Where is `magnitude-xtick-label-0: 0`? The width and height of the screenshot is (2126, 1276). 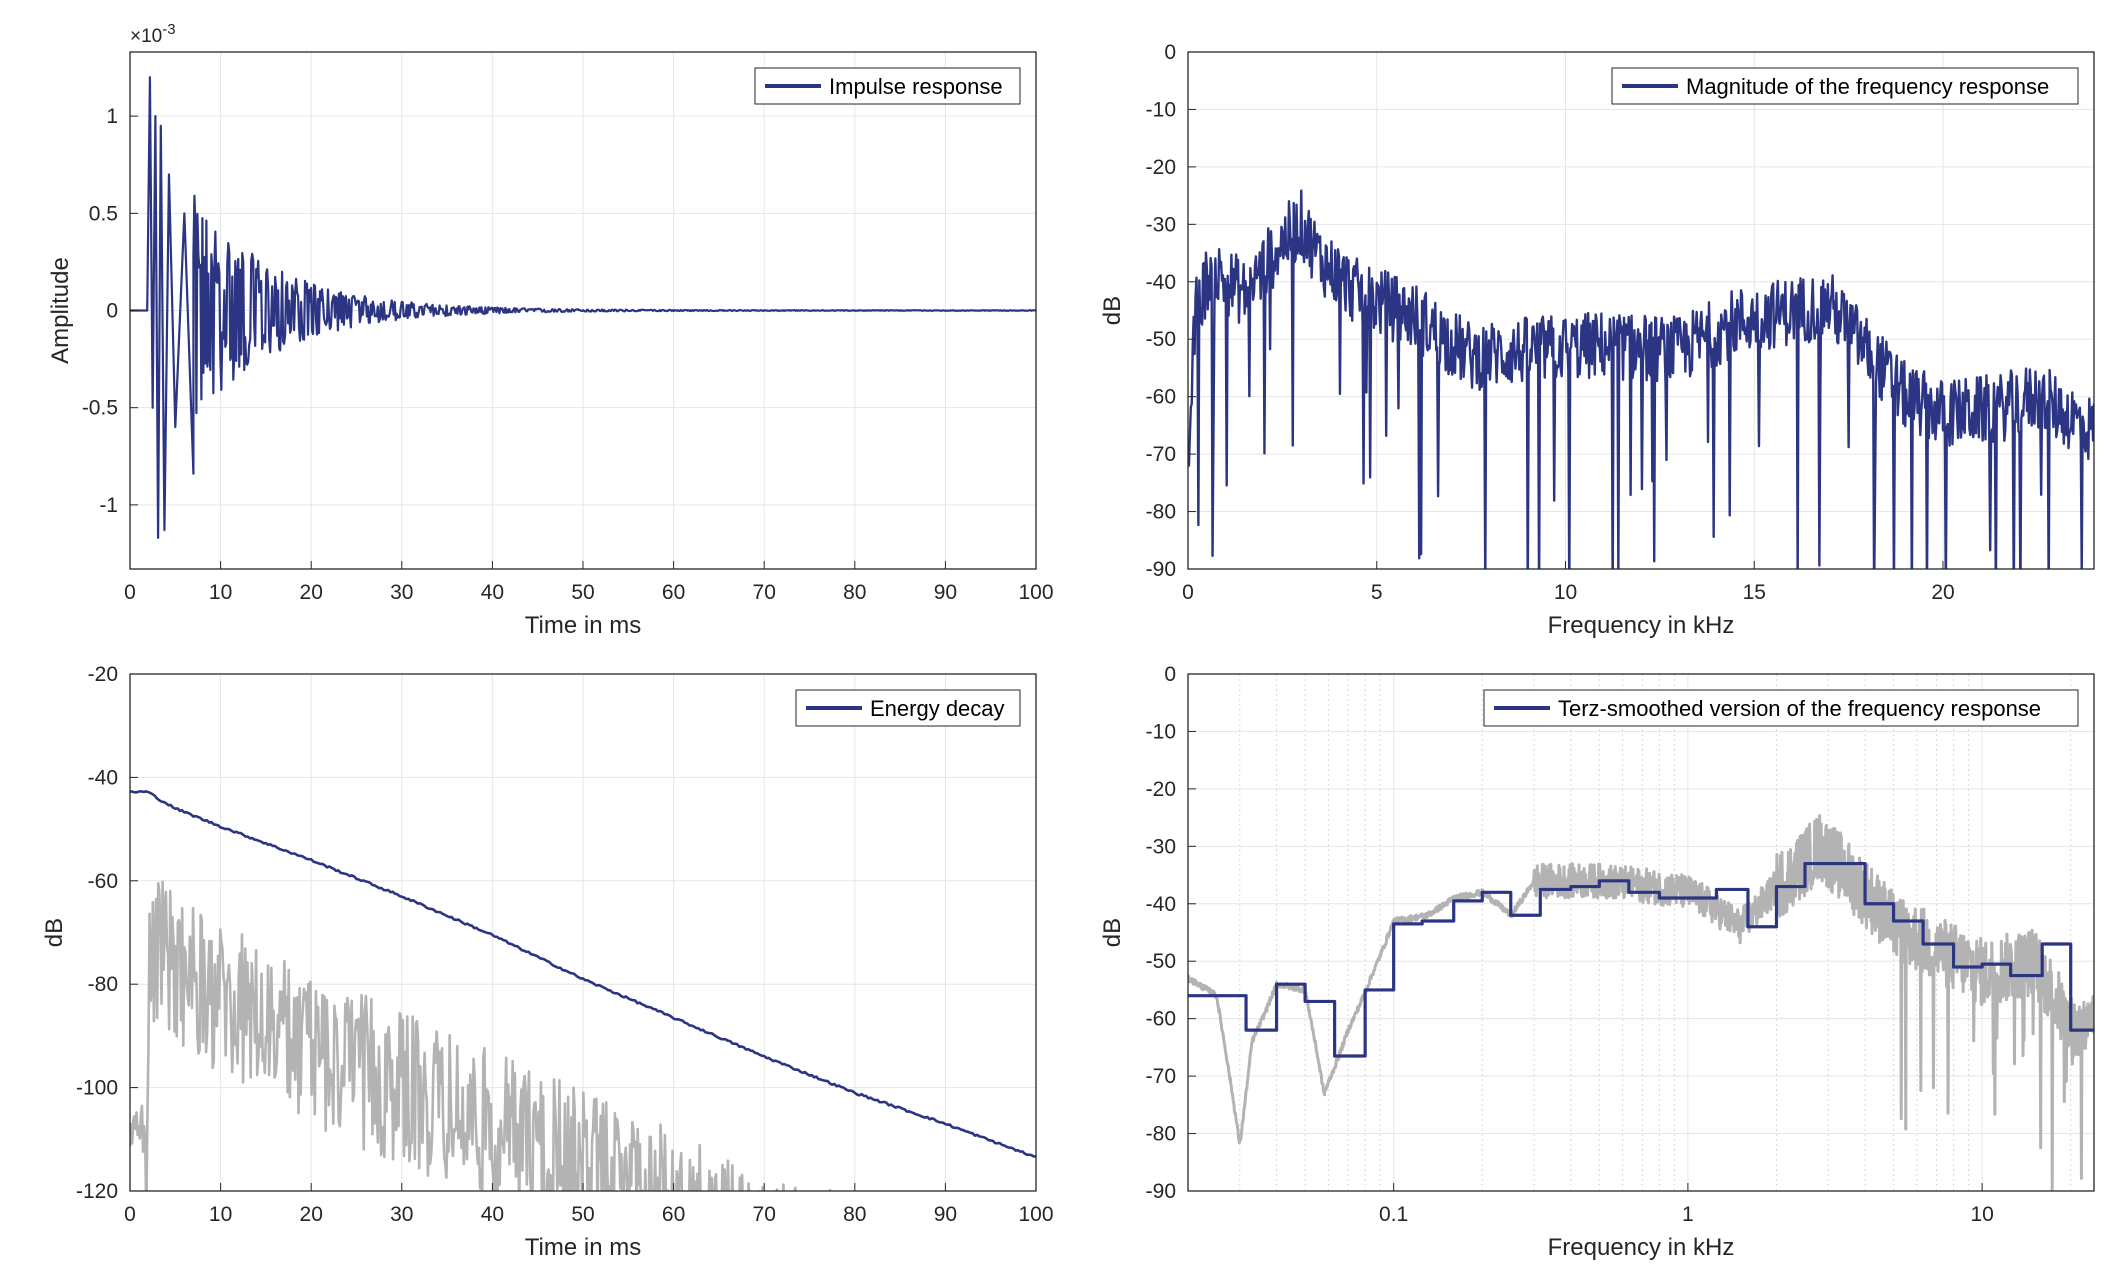
magnitude-xtick-label-0: 0 is located at coordinates (1188, 592).